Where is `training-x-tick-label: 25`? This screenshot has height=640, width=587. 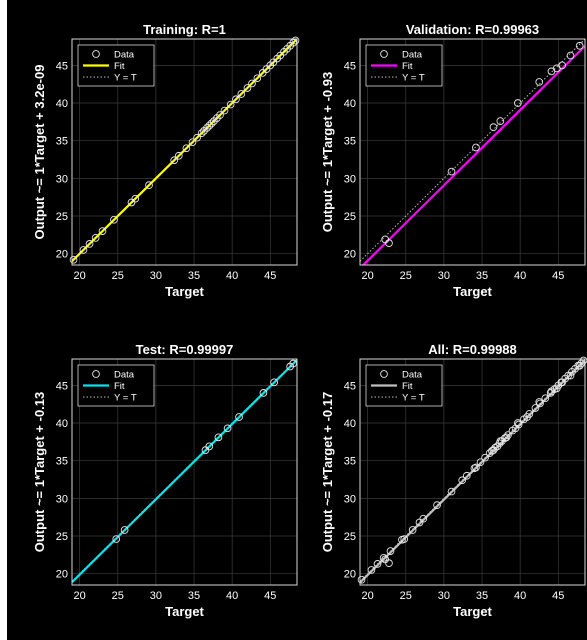 training-x-tick-label: 25 is located at coordinates (118, 276).